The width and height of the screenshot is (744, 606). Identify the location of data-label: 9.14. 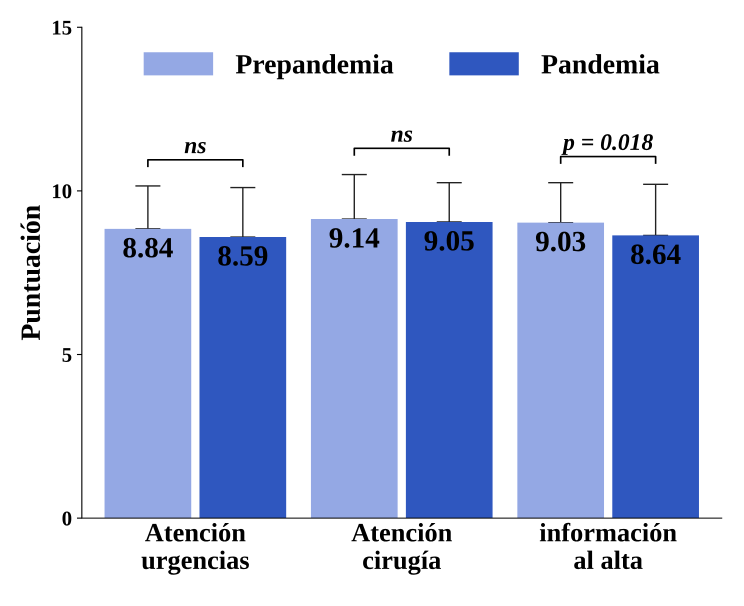
(355, 238).